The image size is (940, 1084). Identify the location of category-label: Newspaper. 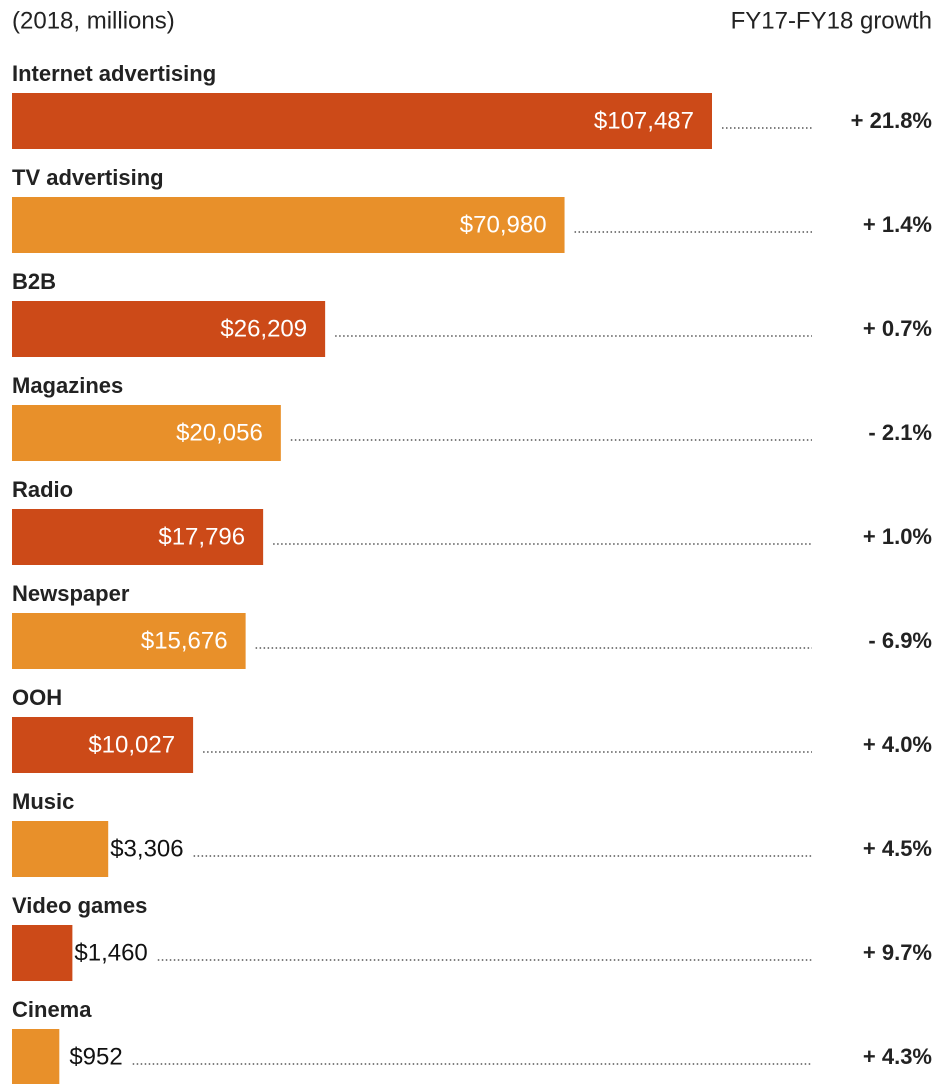
(71, 593).